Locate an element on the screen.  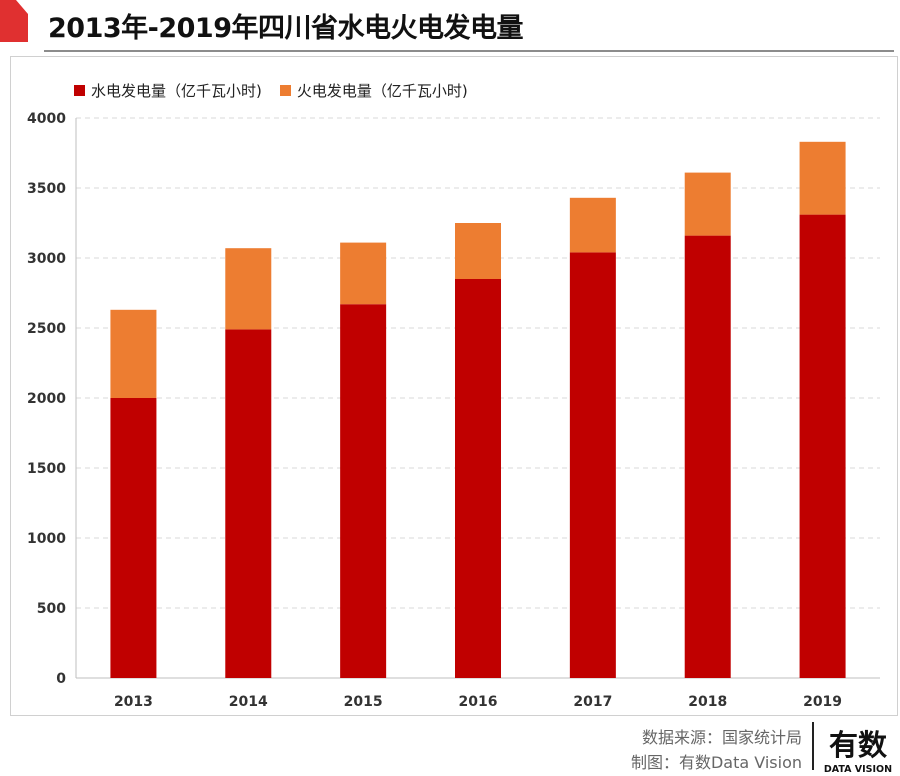
y-tick-label: 500 is located at coordinates (51, 609).